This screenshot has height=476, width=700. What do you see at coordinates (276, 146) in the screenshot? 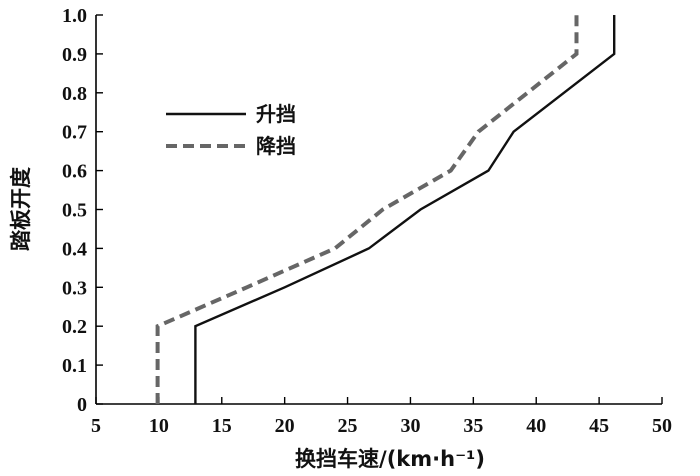
I see `legend-label: 降挡` at bounding box center [276, 146].